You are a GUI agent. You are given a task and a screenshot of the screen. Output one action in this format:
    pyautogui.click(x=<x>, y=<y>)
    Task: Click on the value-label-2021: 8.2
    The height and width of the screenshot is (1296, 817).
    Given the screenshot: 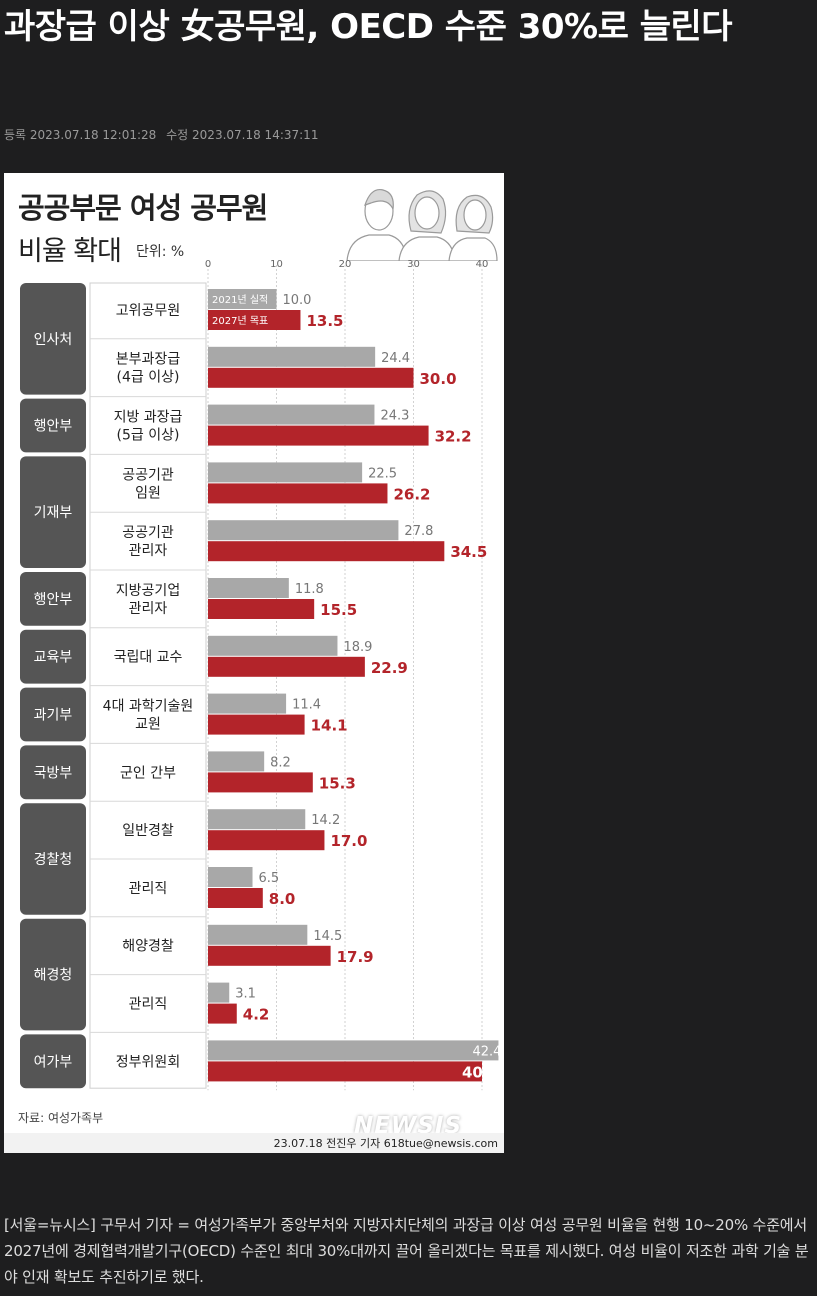 What is the action you would take?
    pyautogui.click(x=280, y=762)
    